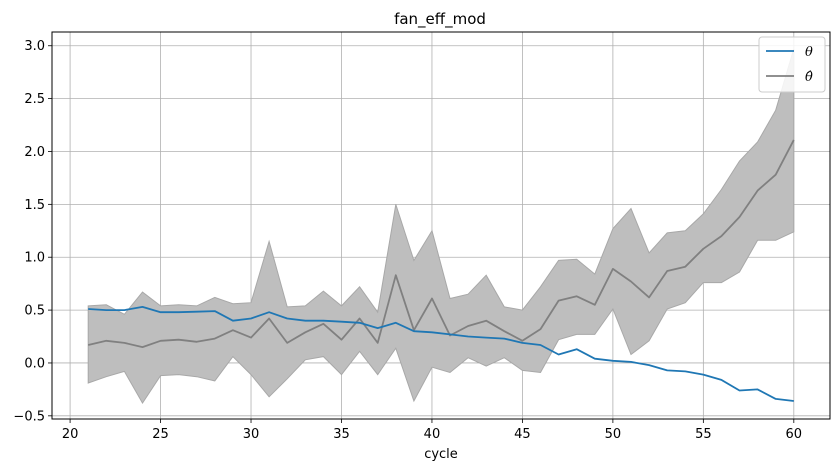  I want to click on y-axis: −0.5 0.0 0.5 1.0 1.5 2.0 2.5 3.0, so click(32, 231).